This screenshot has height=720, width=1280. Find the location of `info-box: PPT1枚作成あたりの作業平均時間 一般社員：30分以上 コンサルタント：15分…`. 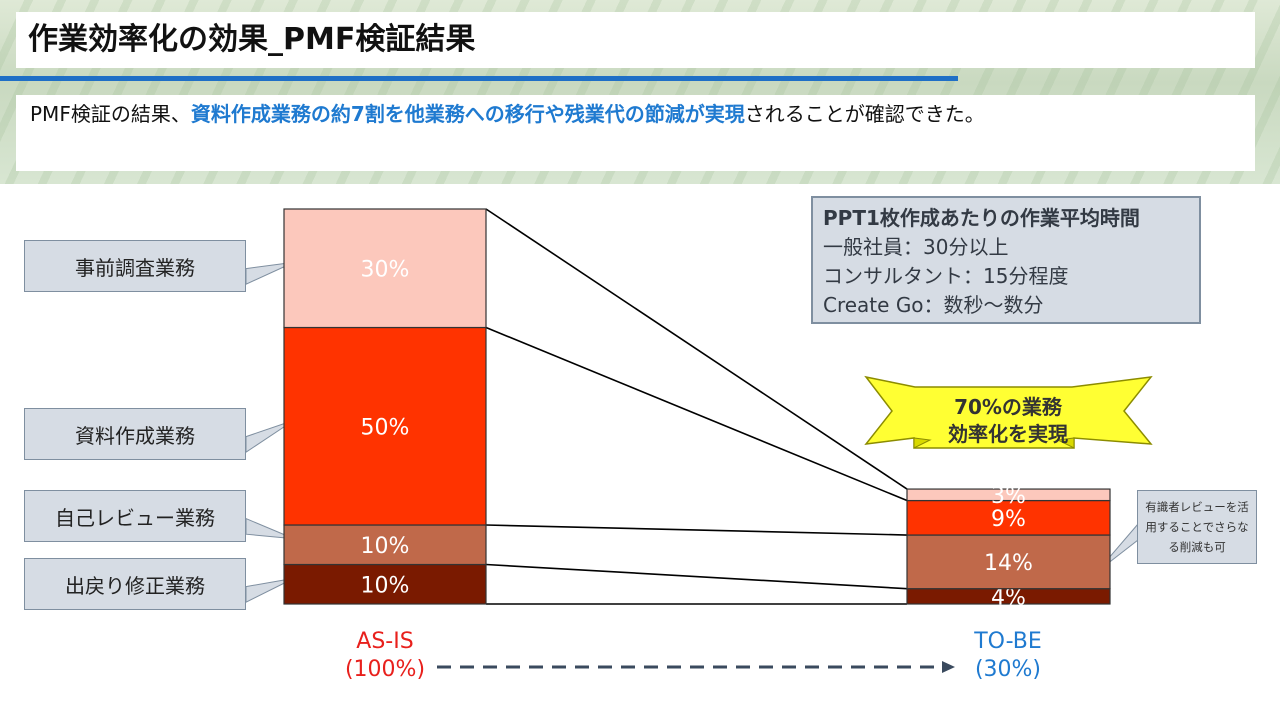

info-box: PPT1枚作成あたりの作業平均時間 一般社員：30分以上 コンサルタント：15分… is located at coordinates (1006, 260).